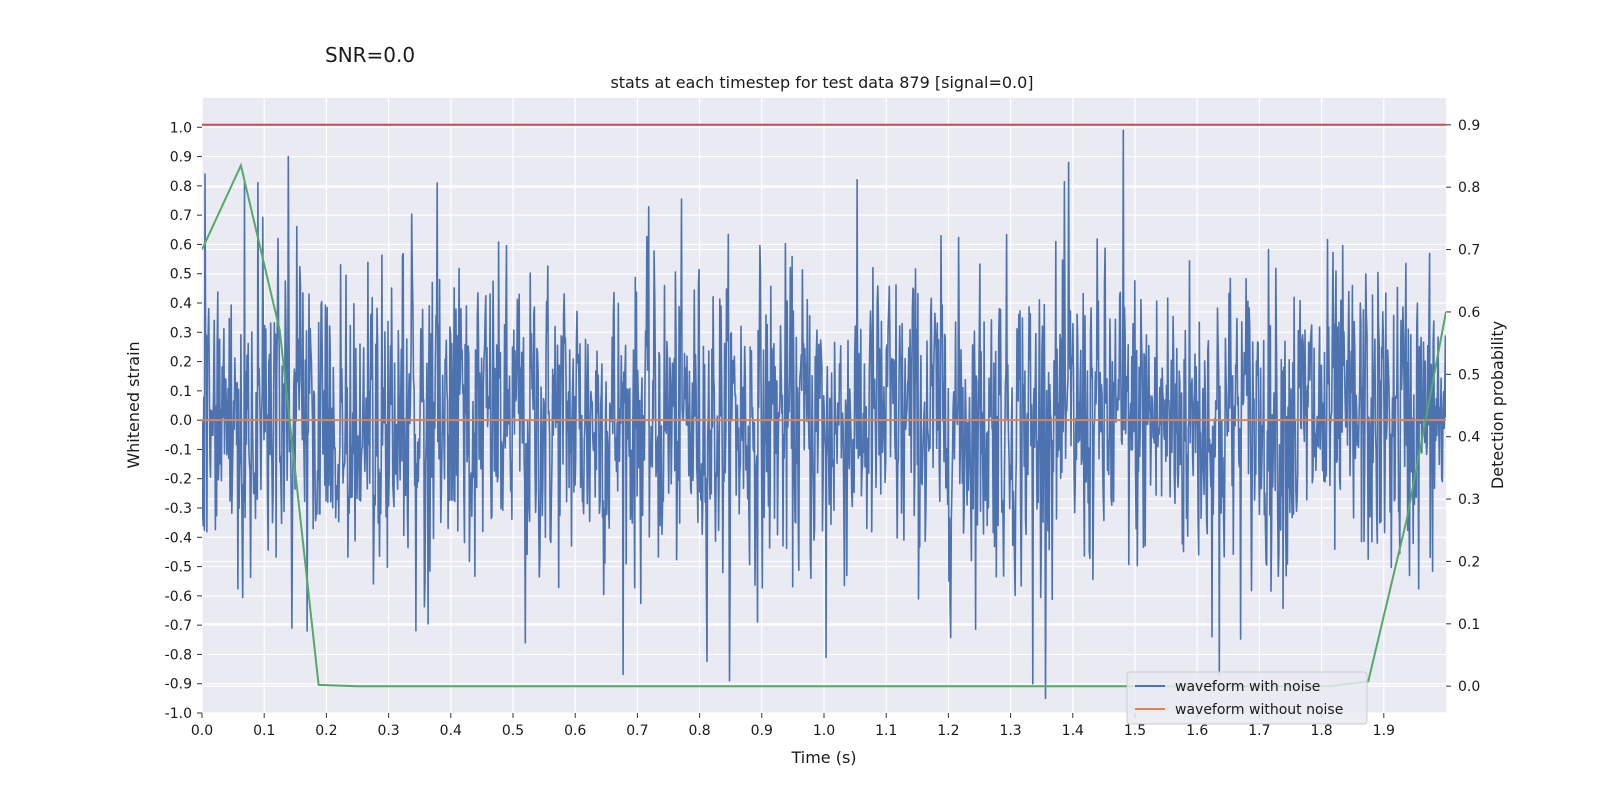 This screenshot has height=800, width=1600. Describe the element at coordinates (1469, 625) in the screenshot. I see `y2-tick-label: 0.1` at that location.